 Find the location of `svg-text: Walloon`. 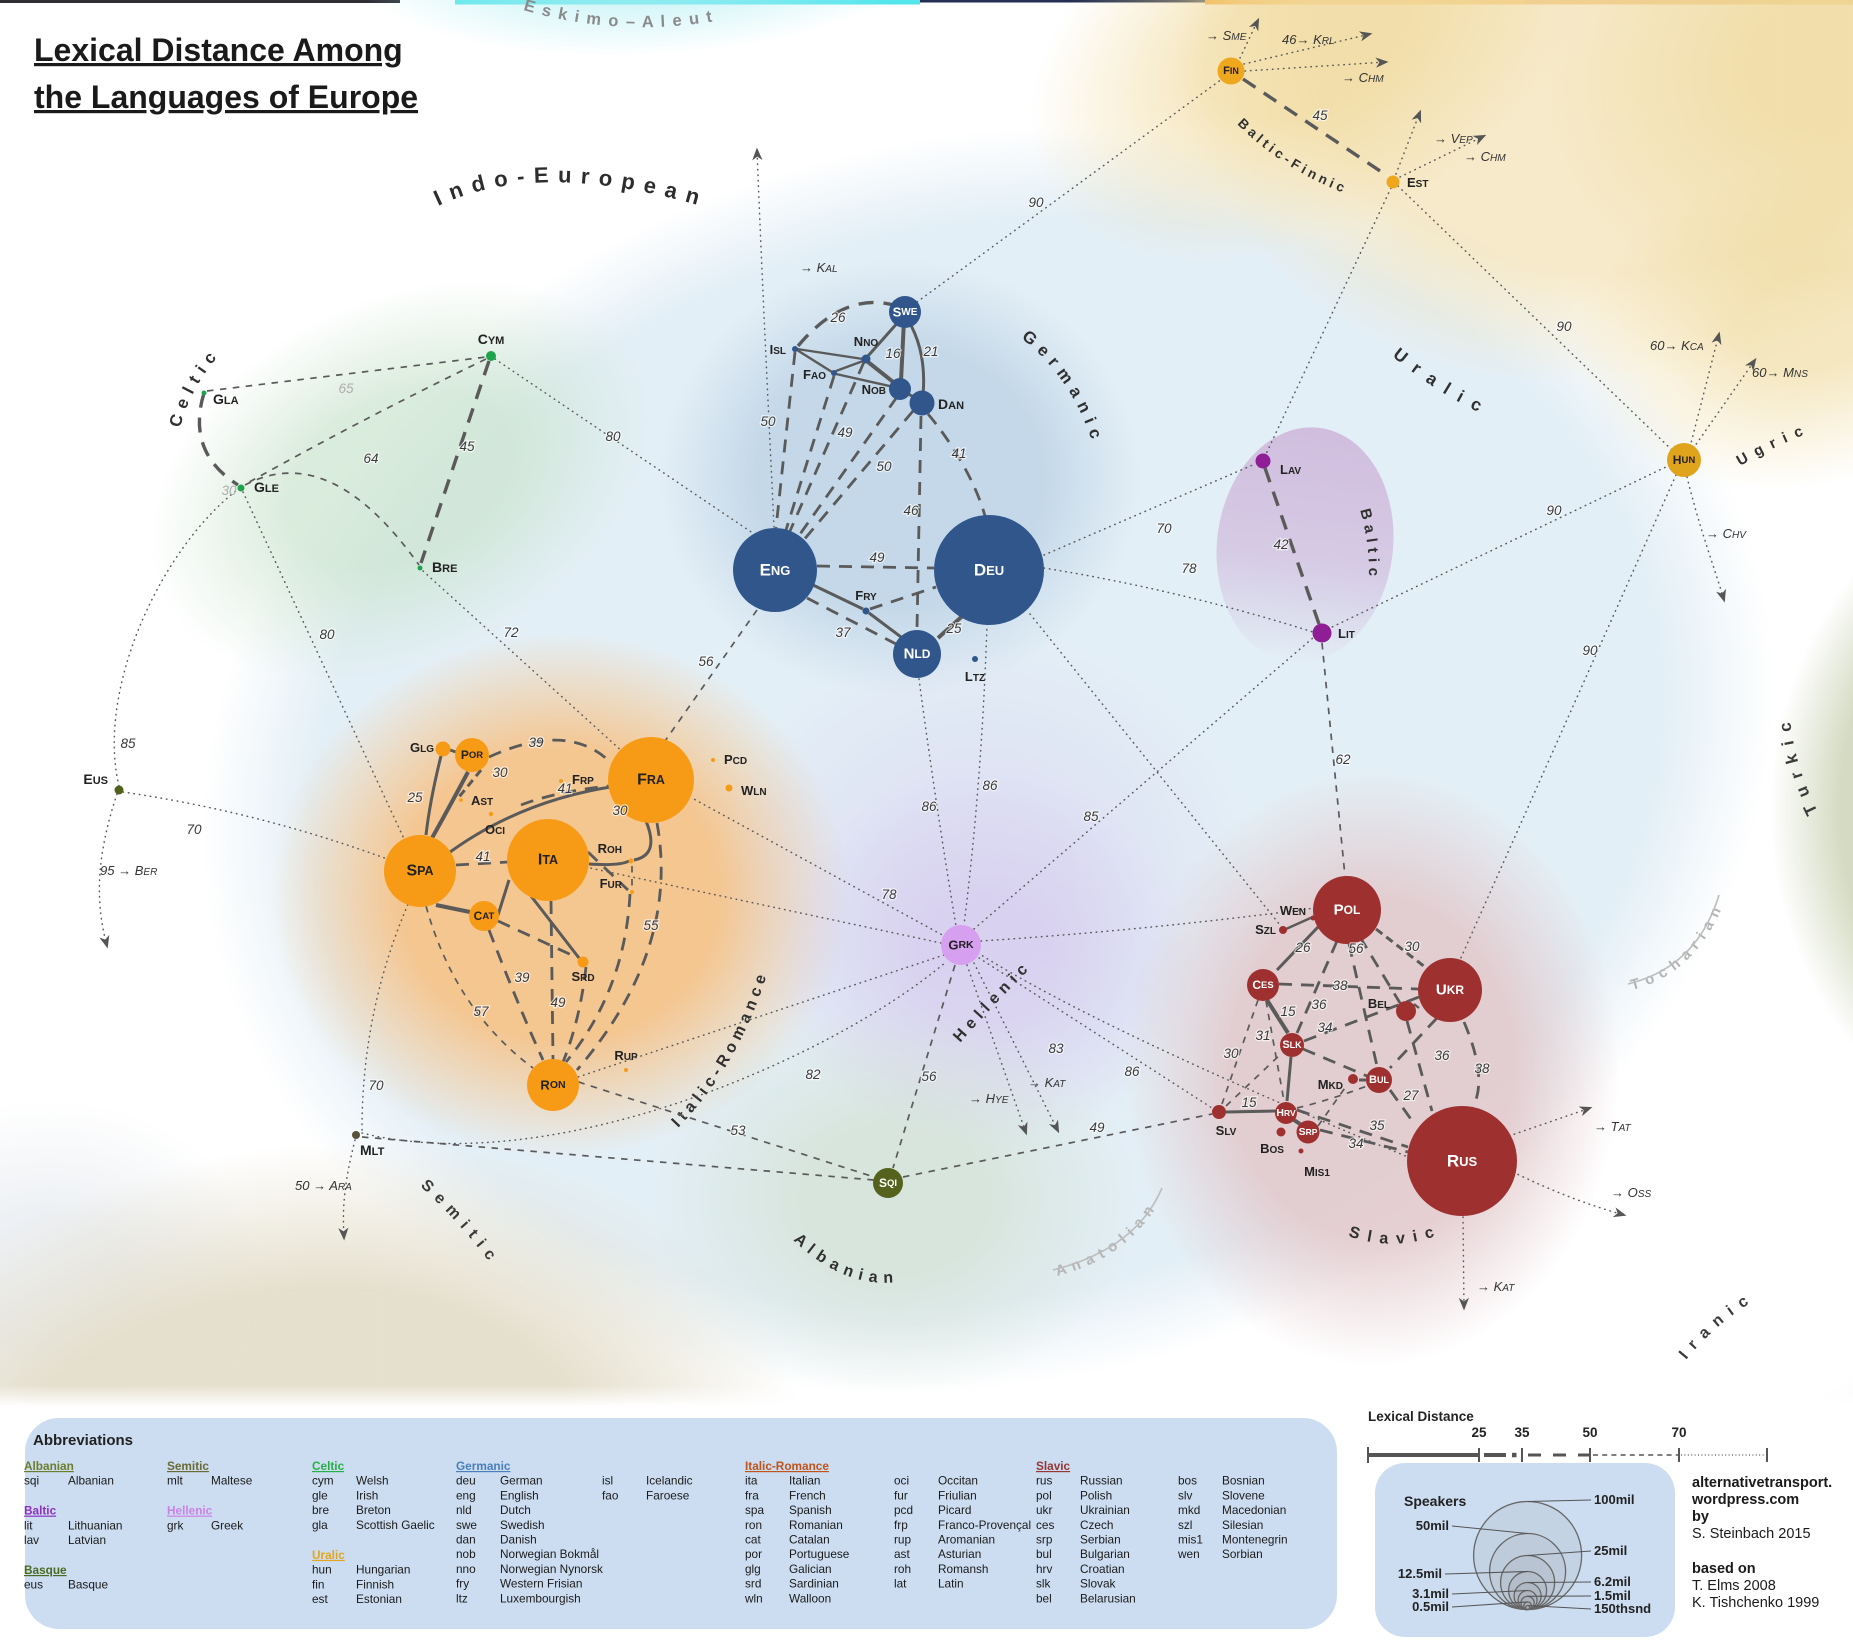

svg-text: Walloon is located at coordinates (810, 1598).